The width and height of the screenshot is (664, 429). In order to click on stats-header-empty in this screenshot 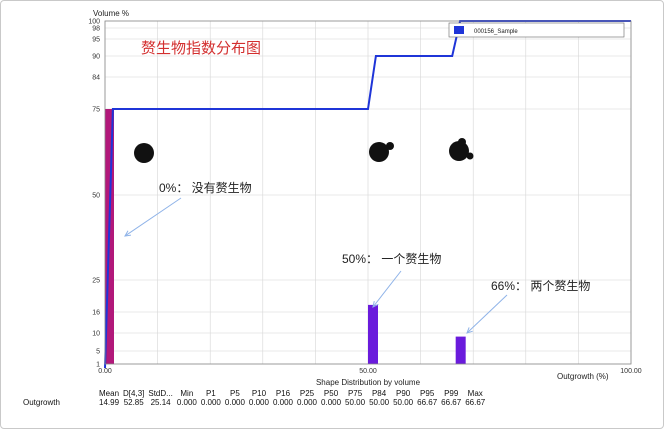, I will do `click(60, 393)`.